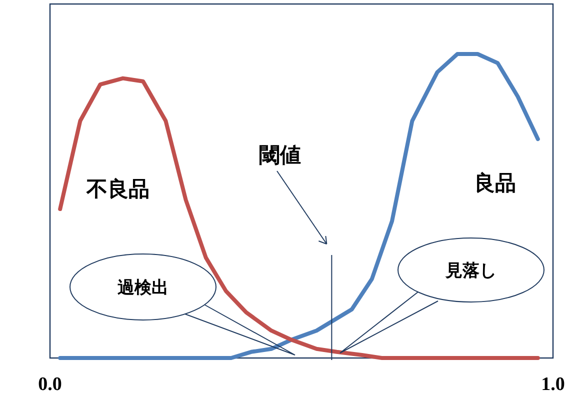  Describe the element at coordinates (470, 271) in the screenshot. I see `annotation: 見落し` at that location.